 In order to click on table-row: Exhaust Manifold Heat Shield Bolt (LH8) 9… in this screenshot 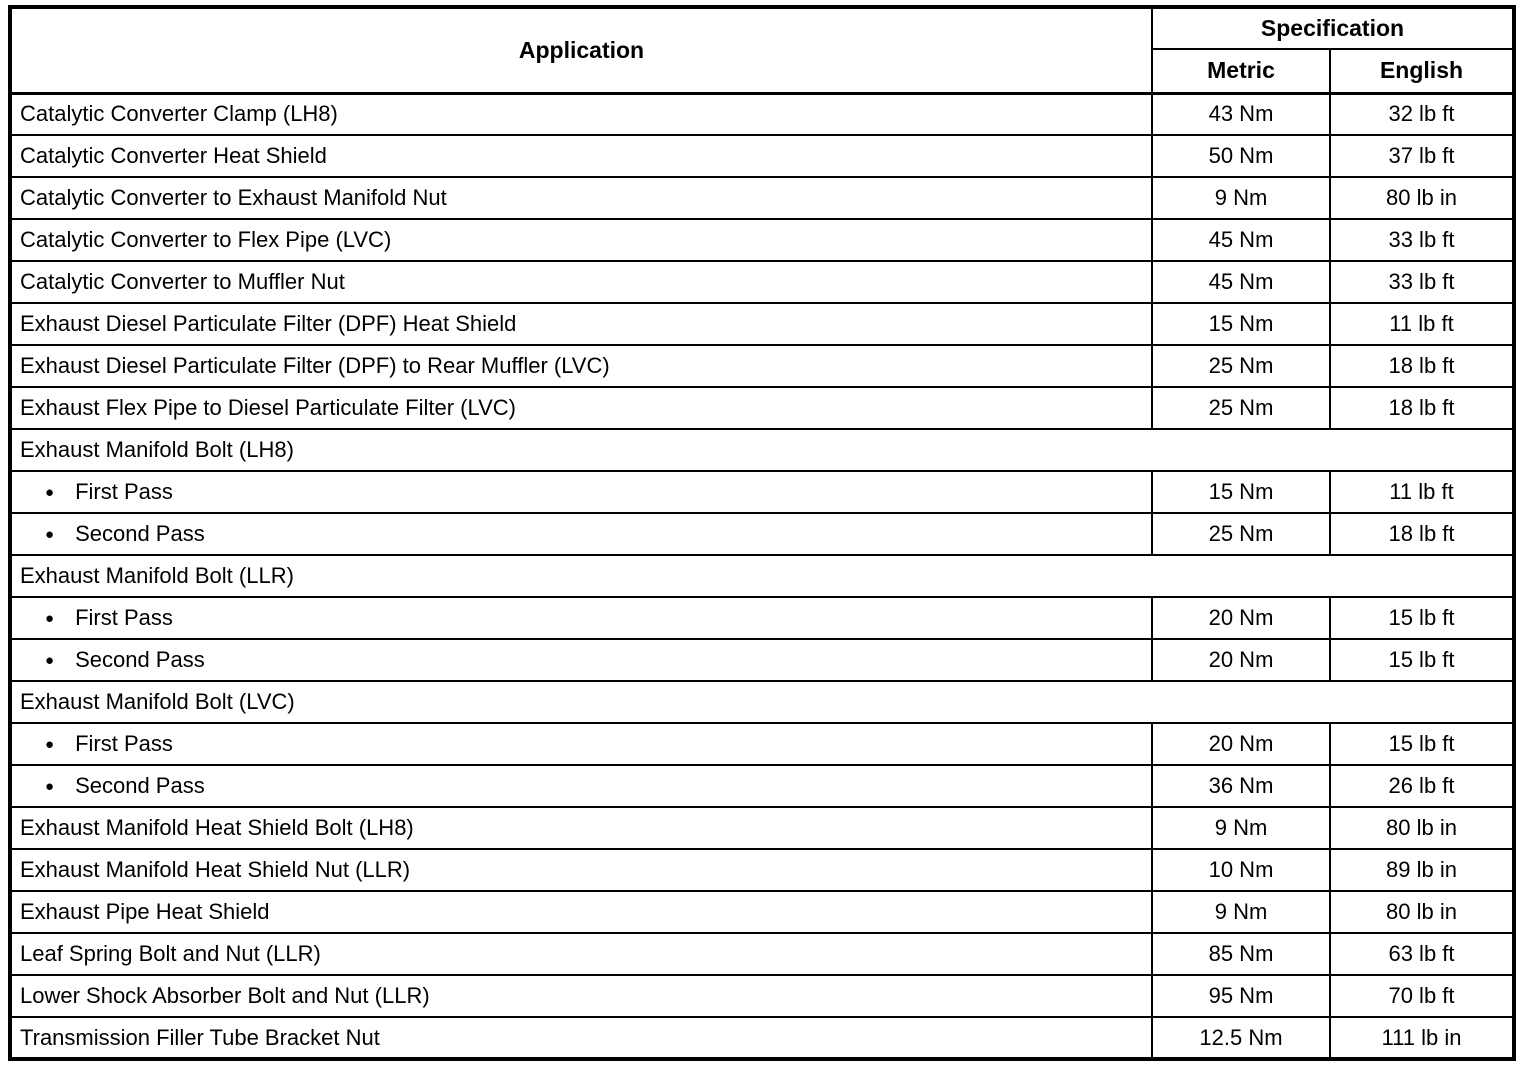, I will do `click(762, 828)`.